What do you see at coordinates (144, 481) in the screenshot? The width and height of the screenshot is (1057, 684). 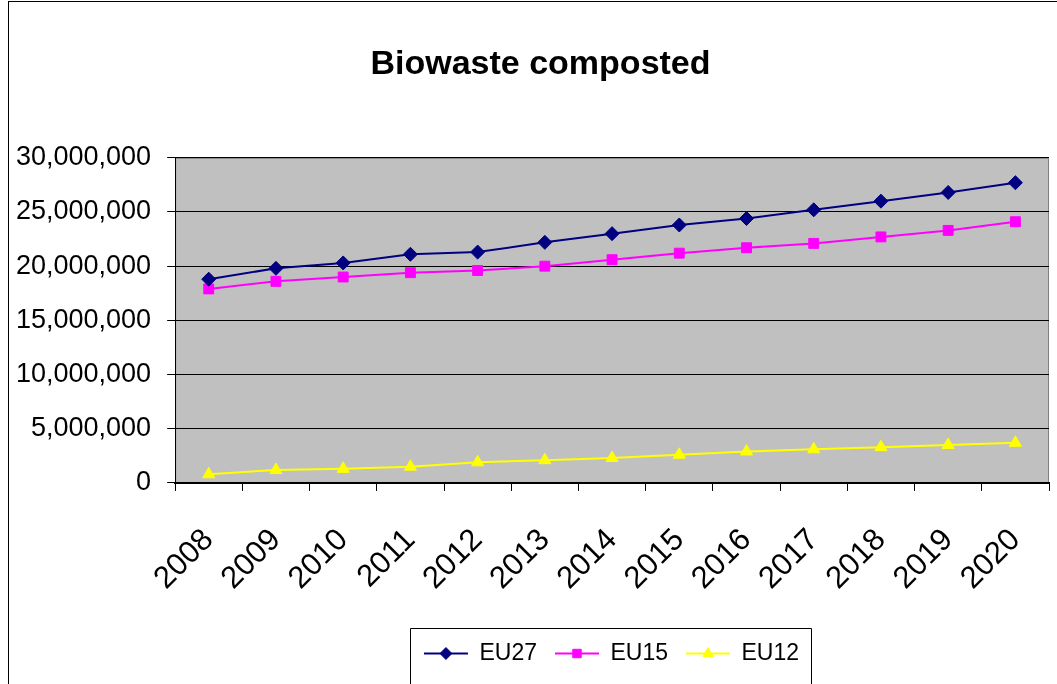 I see `y-tick-label: 0` at bounding box center [144, 481].